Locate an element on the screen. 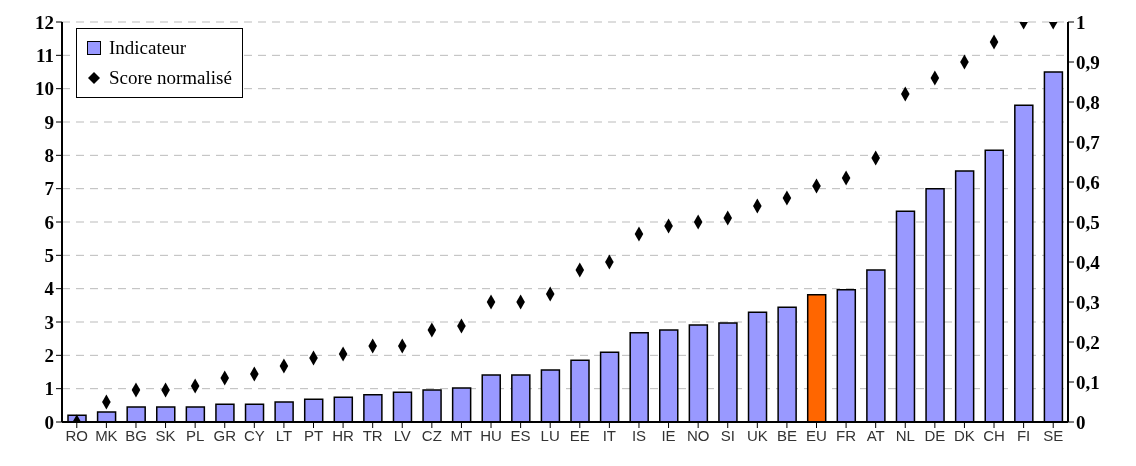  y2-tick-label: 0,6 is located at coordinates (1088, 182).